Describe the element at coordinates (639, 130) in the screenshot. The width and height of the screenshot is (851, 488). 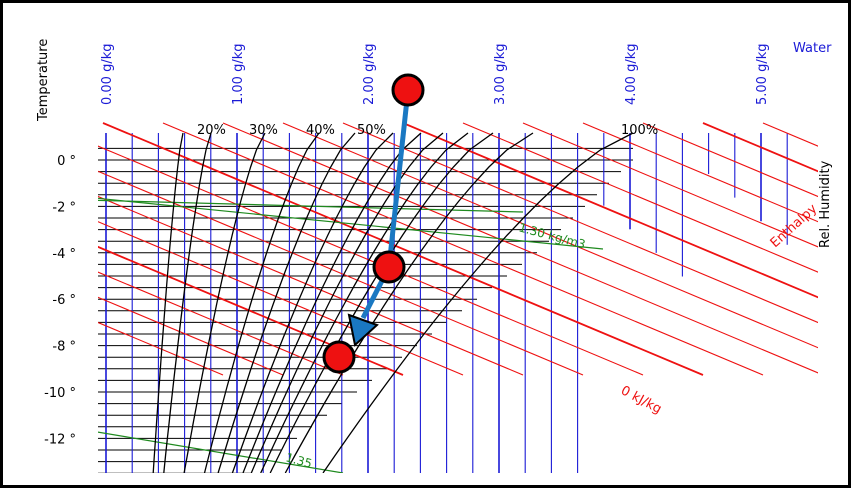
I see `rh-percent-label: 100%` at that location.